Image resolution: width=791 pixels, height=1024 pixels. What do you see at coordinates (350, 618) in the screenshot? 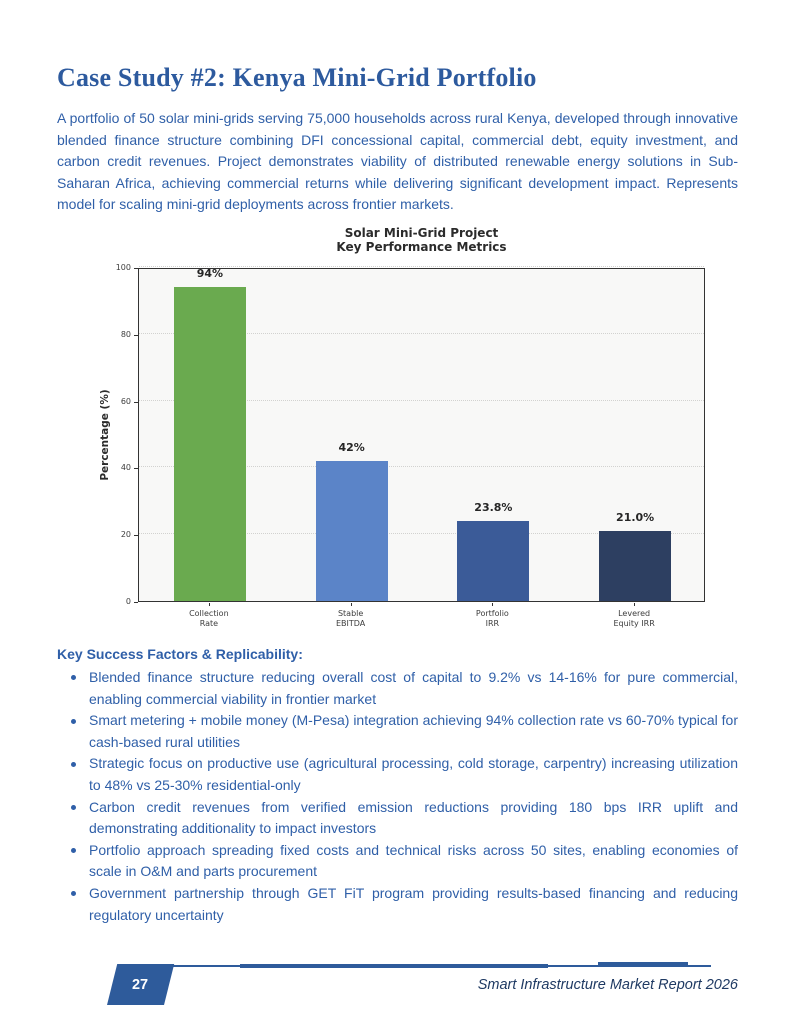
I see `x-tick-label: Stable EBITDA` at bounding box center [350, 618].